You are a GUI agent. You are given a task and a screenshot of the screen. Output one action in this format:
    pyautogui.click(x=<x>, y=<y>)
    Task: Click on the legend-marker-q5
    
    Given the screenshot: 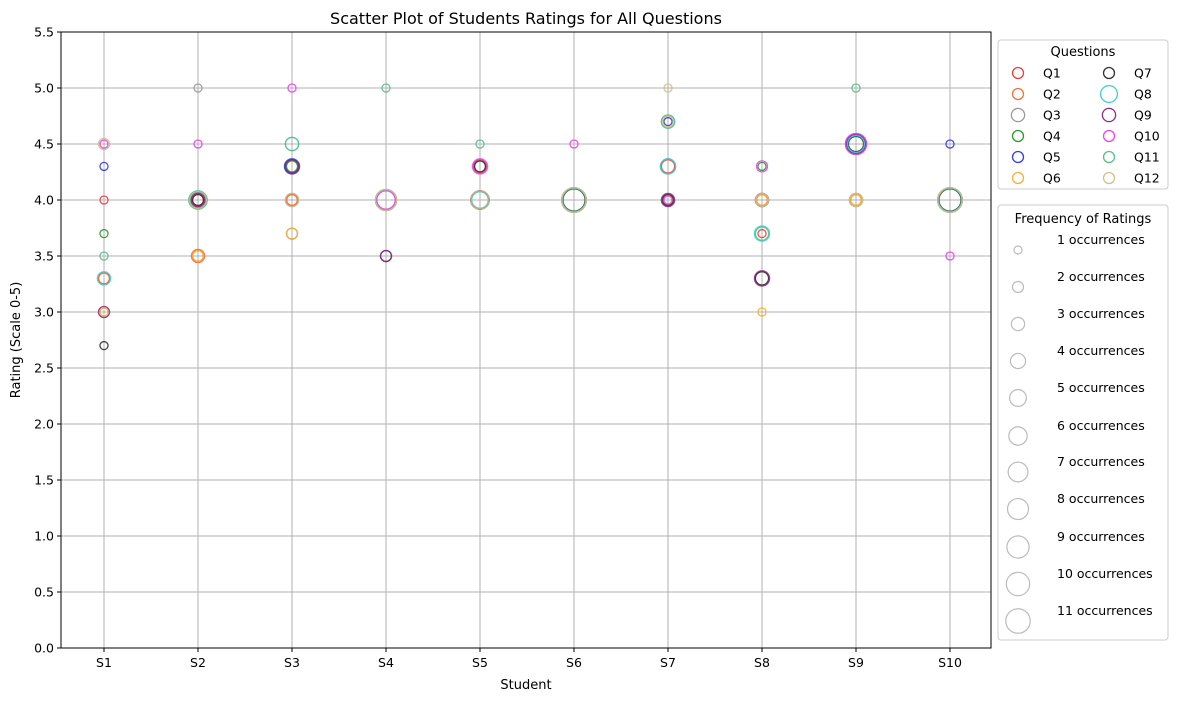 What is the action you would take?
    pyautogui.click(x=1018, y=157)
    